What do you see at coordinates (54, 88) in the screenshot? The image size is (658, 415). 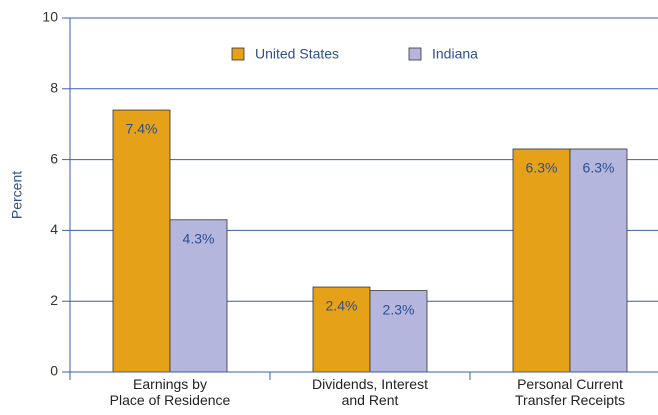 I see `y-tick-label: 8` at bounding box center [54, 88].